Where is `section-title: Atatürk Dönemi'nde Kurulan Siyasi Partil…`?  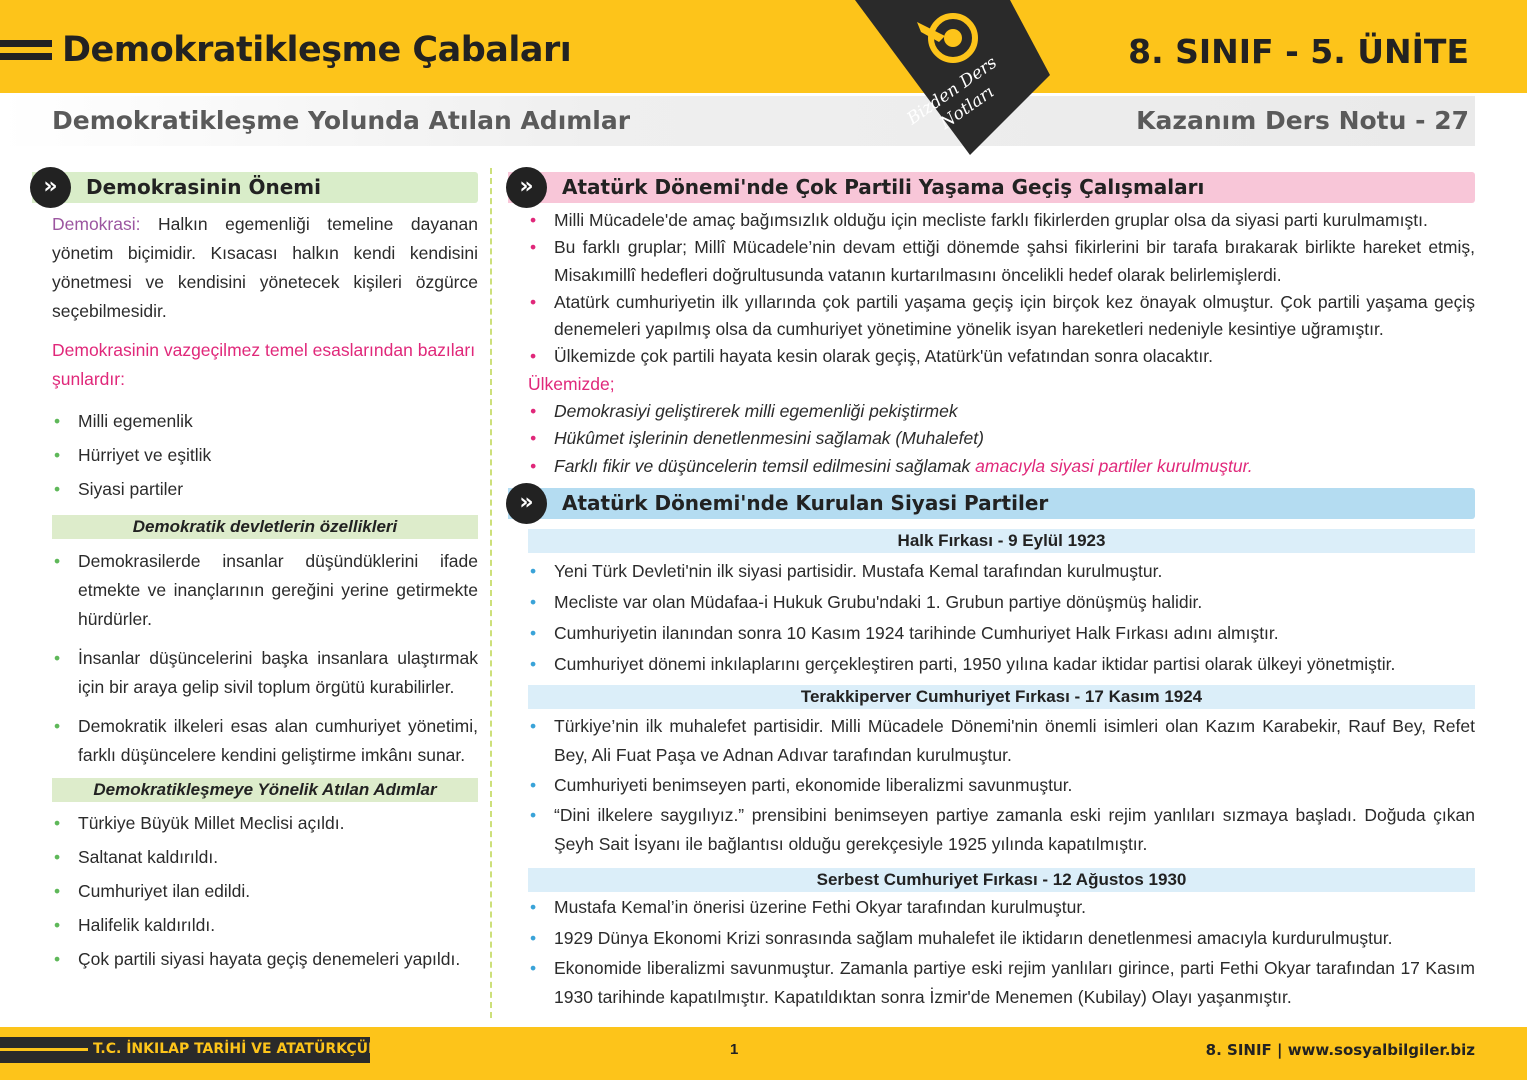
section-title: Atatürk Dönemi'nde Kurulan Siyasi Partil… is located at coordinates (805, 503).